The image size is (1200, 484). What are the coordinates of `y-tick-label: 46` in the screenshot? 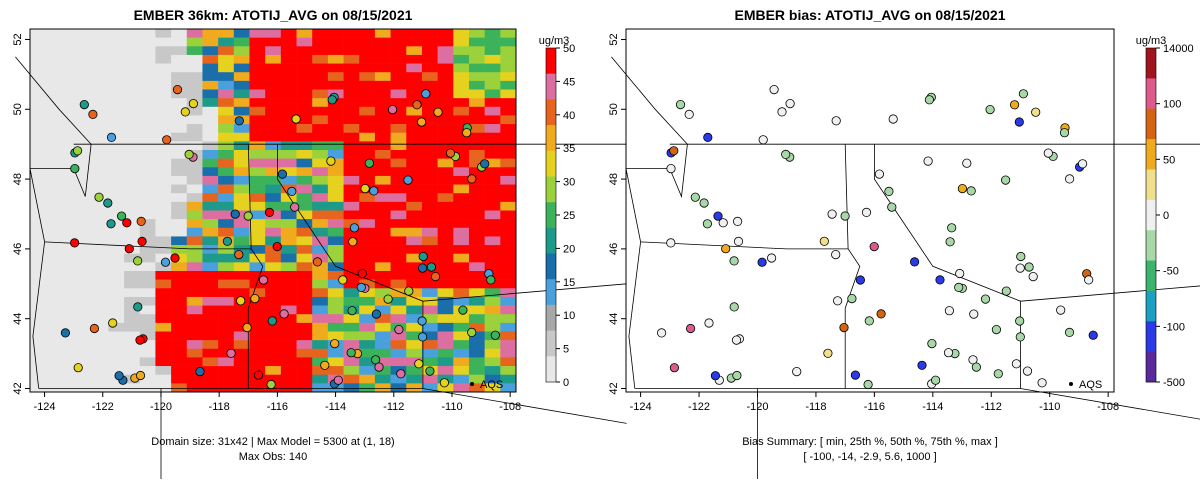 It's located at (18, 249).